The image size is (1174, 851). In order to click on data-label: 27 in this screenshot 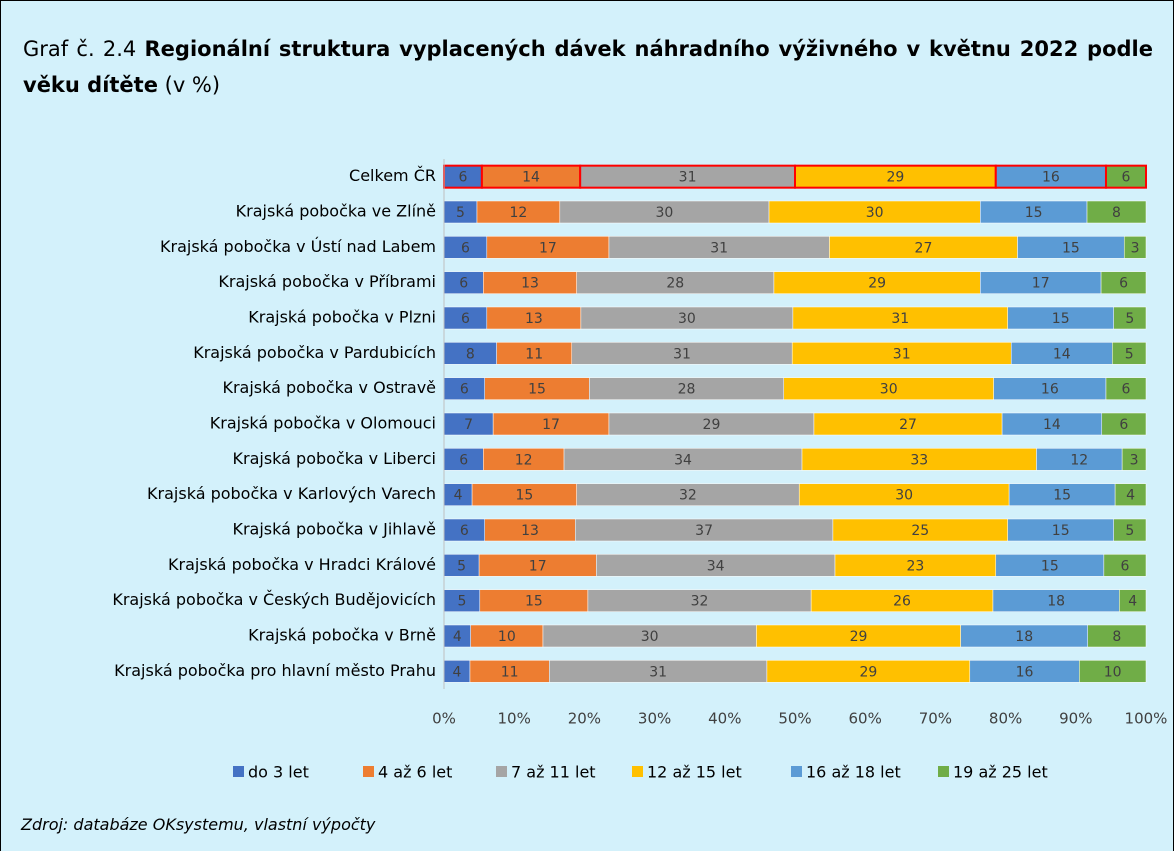, I will do `click(908, 425)`.